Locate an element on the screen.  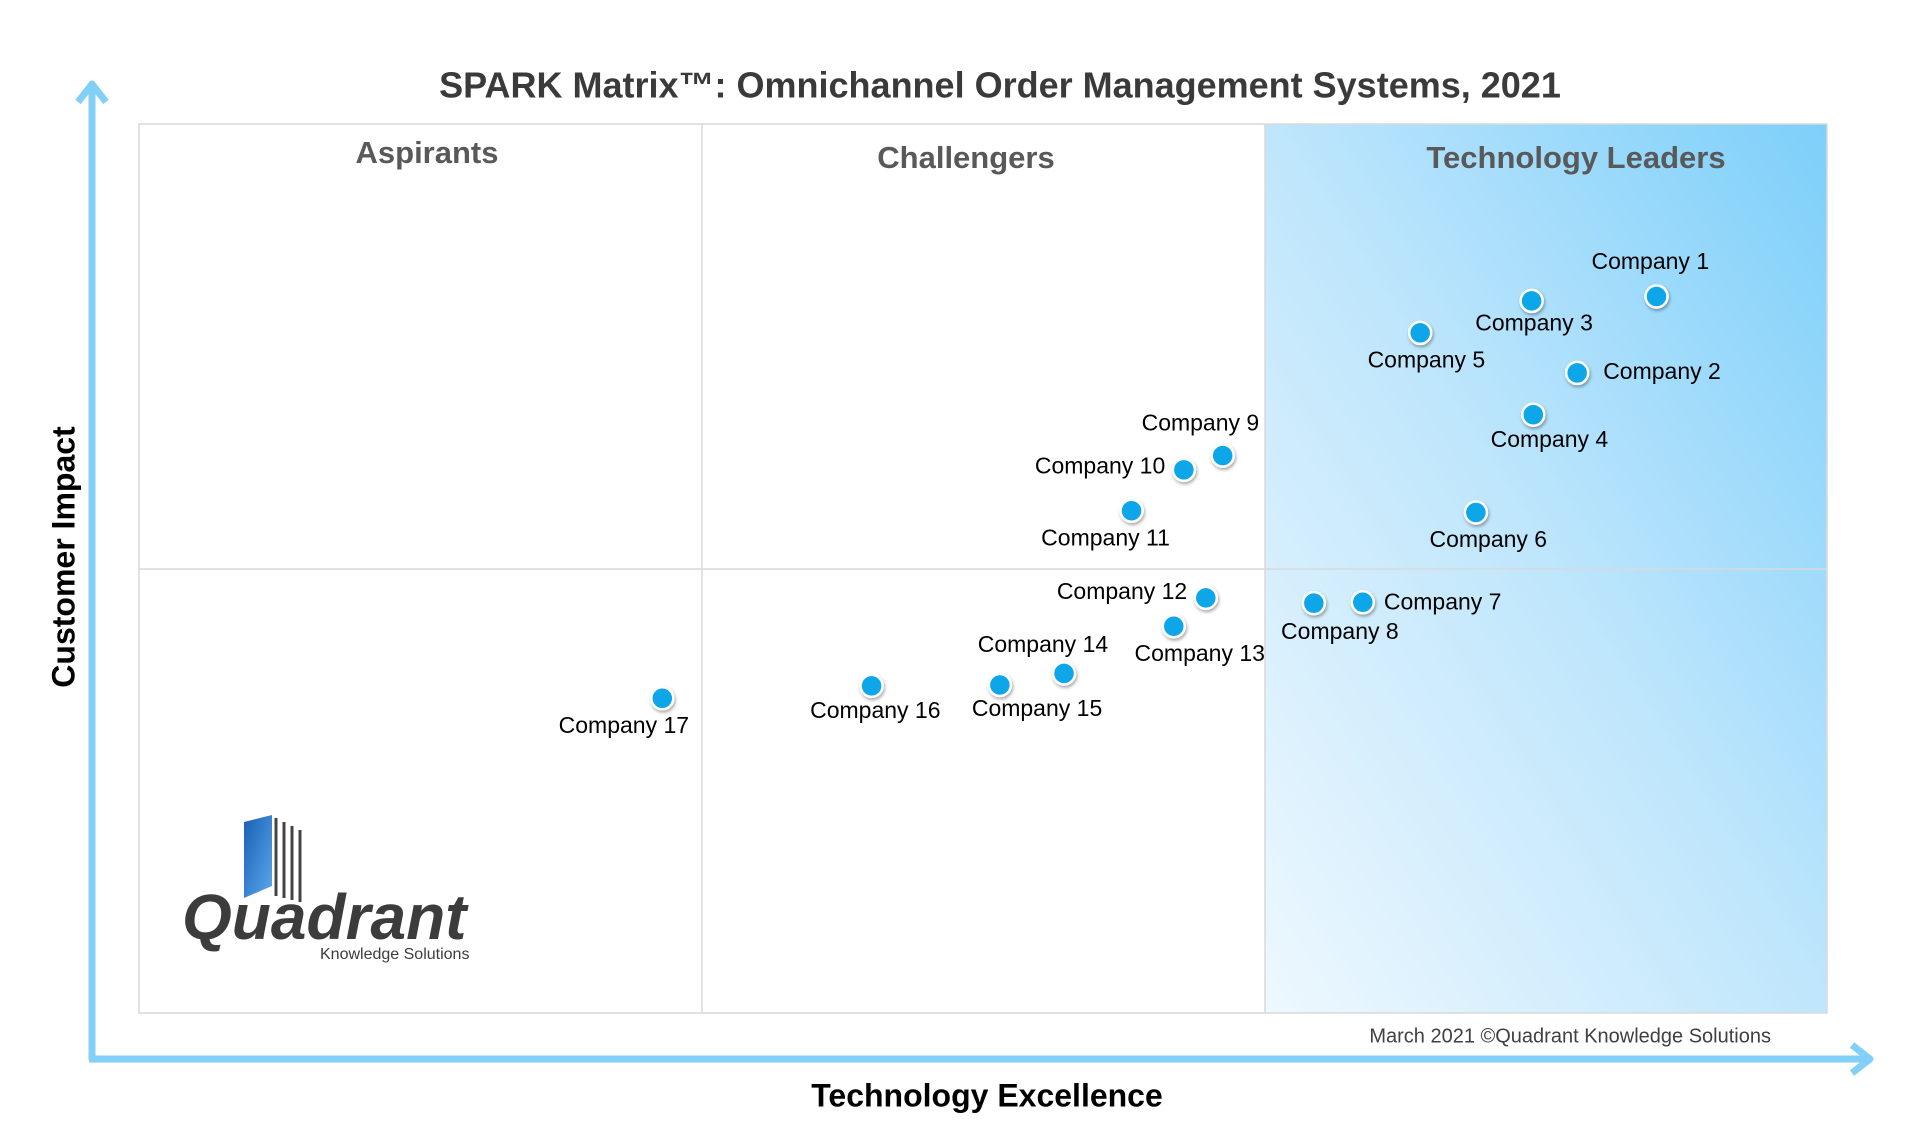
point-label: Company 14 is located at coordinates (1043, 644).